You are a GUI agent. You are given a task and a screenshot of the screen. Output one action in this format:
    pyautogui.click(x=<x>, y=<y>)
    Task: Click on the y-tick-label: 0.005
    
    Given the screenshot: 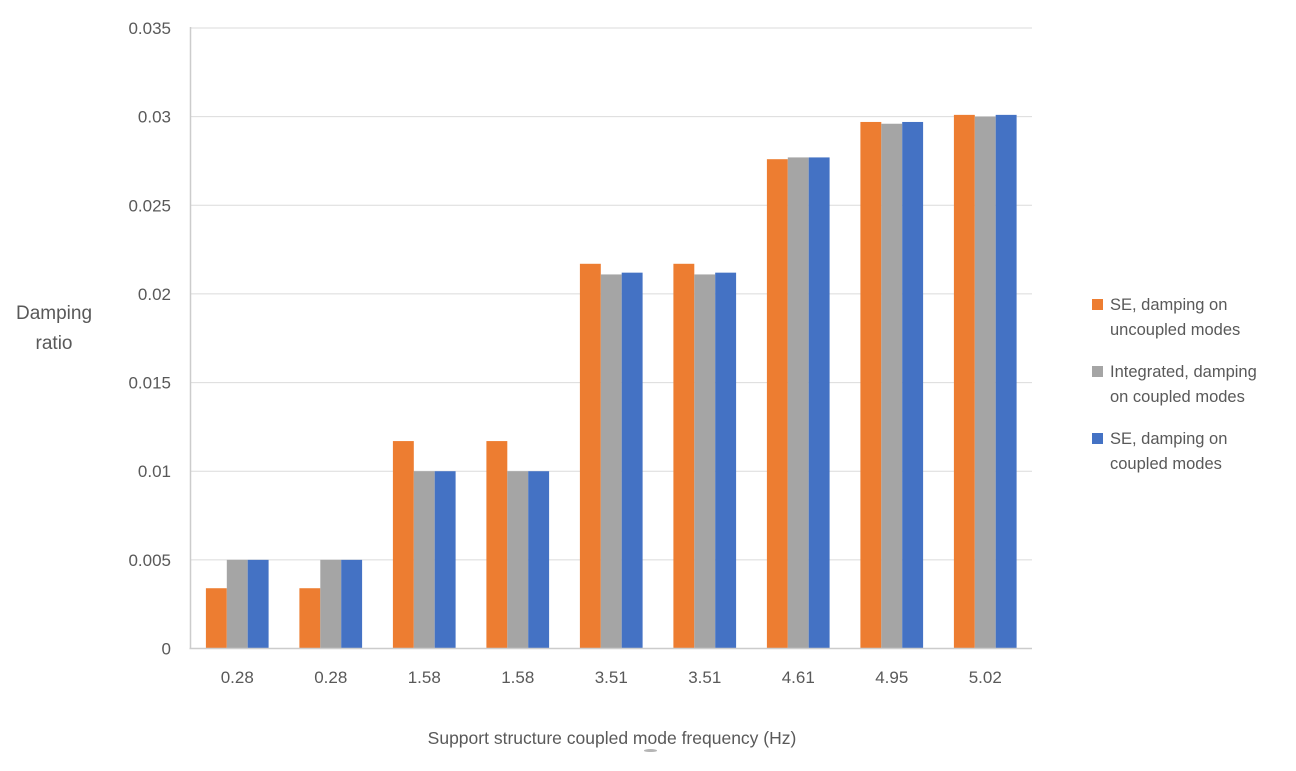 What is the action you would take?
    pyautogui.click(x=149, y=560)
    